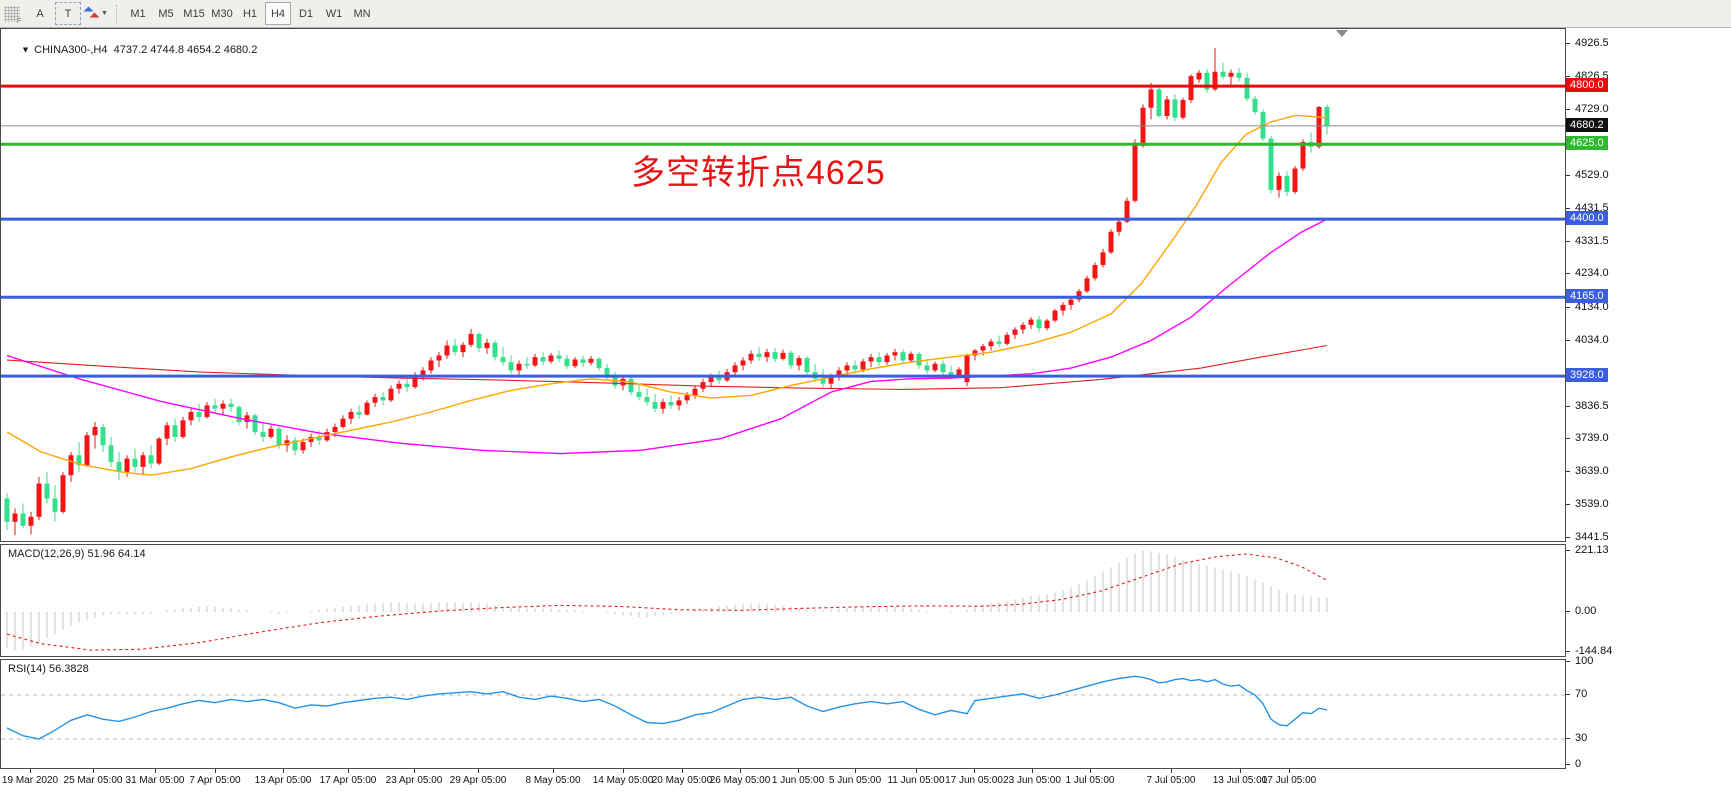 The height and width of the screenshot is (793, 1731). I want to click on time-label: 25 Mar 05:00, so click(93, 780).